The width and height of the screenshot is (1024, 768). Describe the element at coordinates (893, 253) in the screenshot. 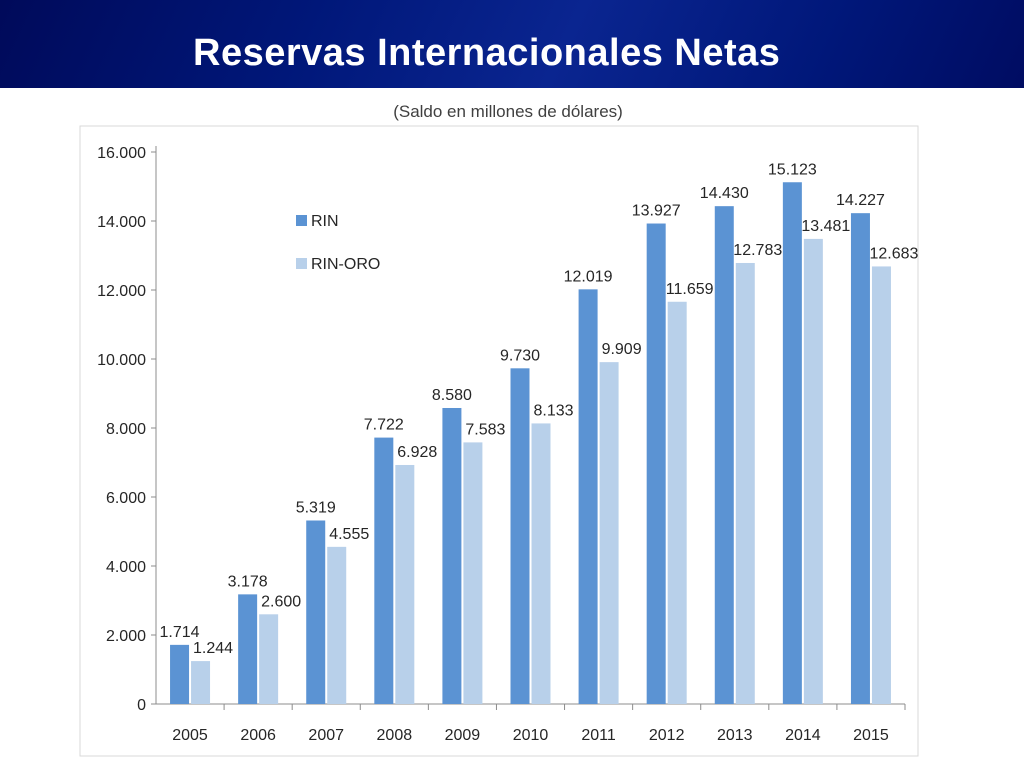

I see `data-label-rin-oro: 12.683` at that location.